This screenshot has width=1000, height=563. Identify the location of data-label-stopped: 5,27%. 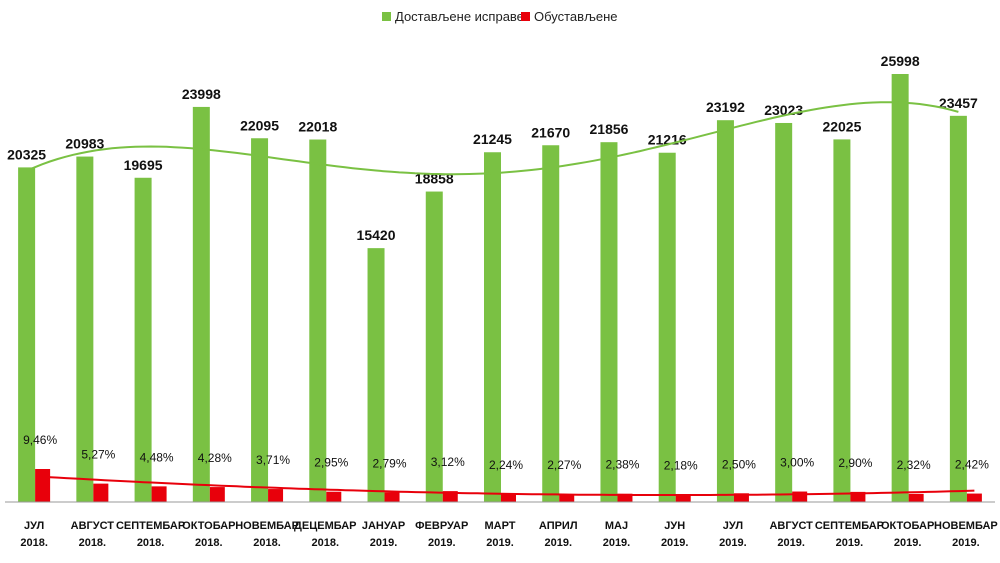
(98, 455).